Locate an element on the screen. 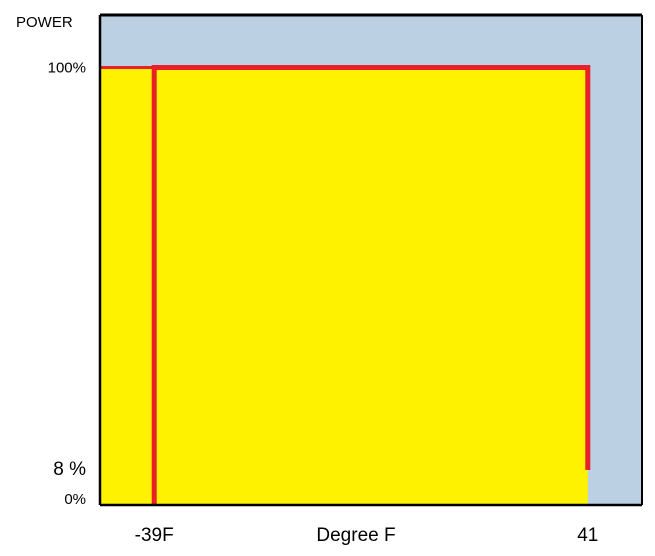  x-tick-label: 41 is located at coordinates (587, 535).